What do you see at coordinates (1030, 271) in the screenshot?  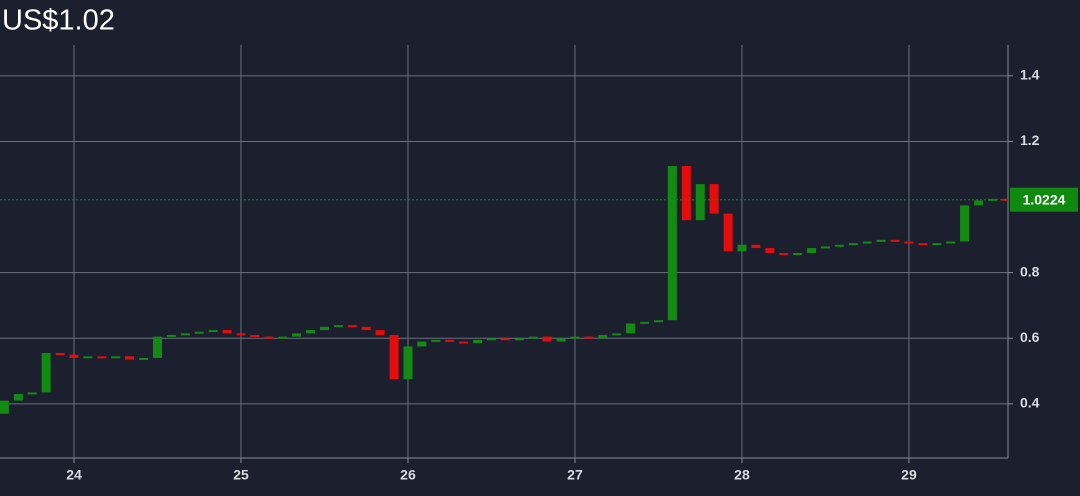 I see `y-tick-label: 0.8` at bounding box center [1030, 271].